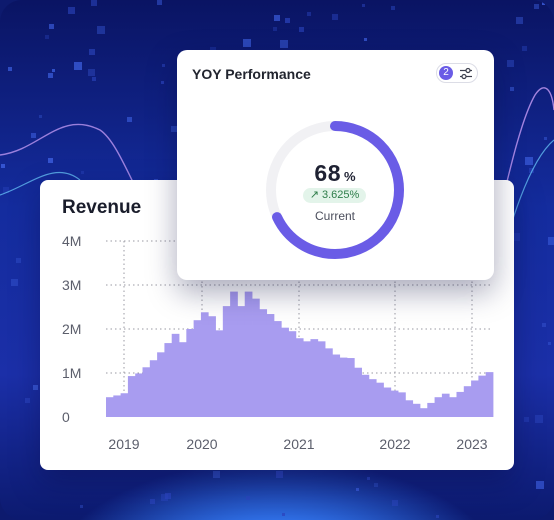 This screenshot has width=554, height=520. What do you see at coordinates (66, 417) in the screenshot?
I see `y-tick-label: 0` at bounding box center [66, 417].